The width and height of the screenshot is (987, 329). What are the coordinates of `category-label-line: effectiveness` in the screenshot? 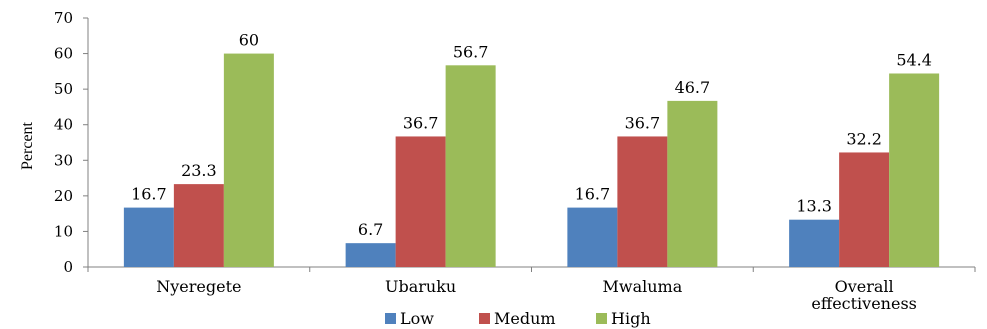 It's located at (864, 303).